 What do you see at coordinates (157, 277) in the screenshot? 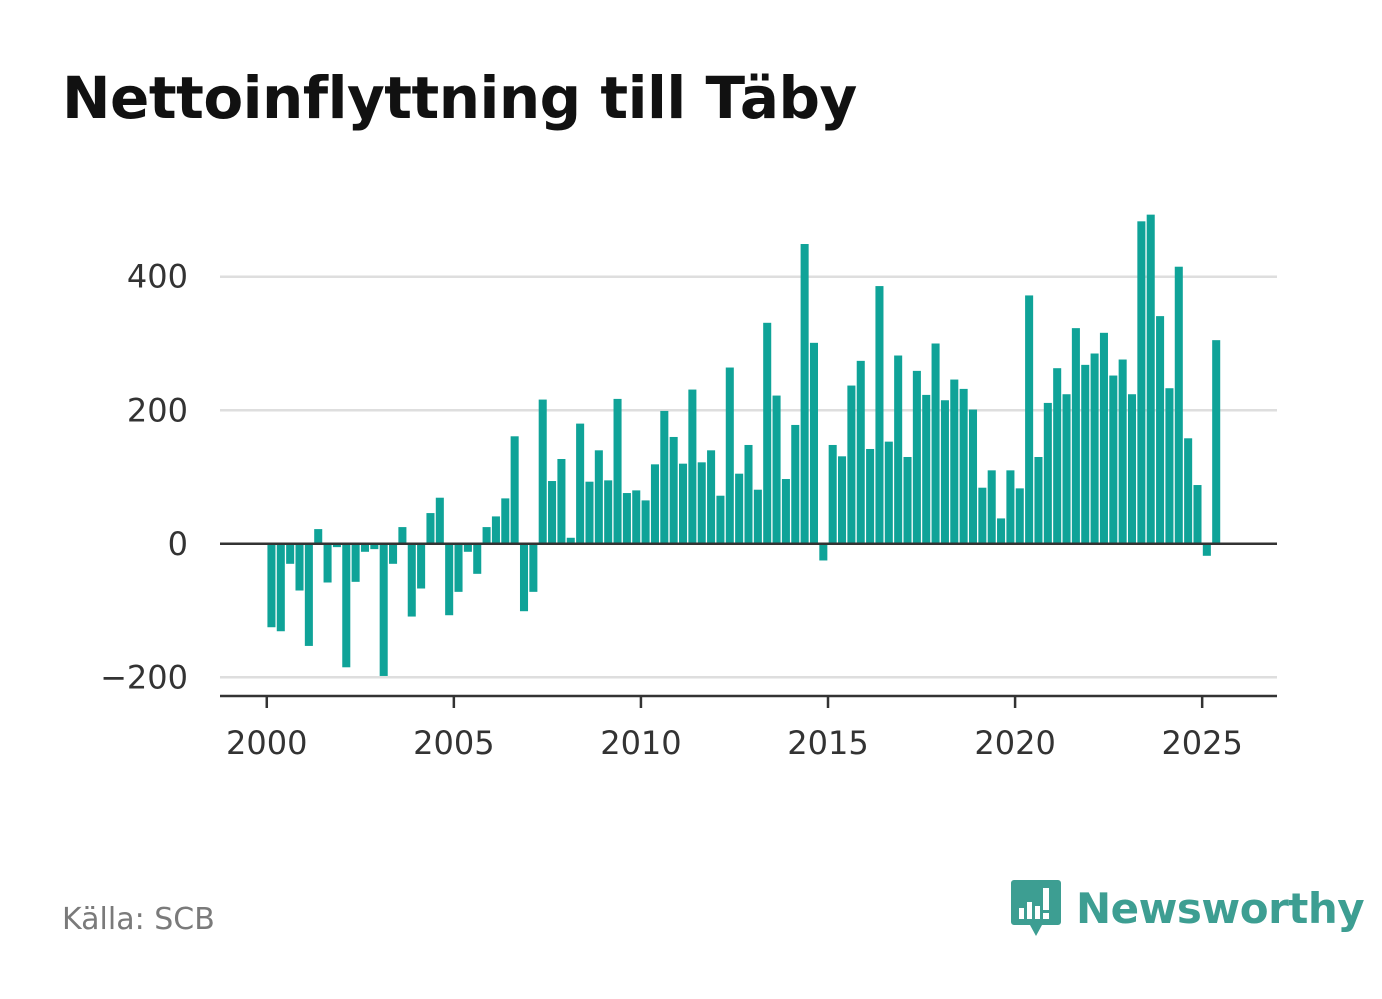
I see `y-tick-label: 400` at bounding box center [157, 277].